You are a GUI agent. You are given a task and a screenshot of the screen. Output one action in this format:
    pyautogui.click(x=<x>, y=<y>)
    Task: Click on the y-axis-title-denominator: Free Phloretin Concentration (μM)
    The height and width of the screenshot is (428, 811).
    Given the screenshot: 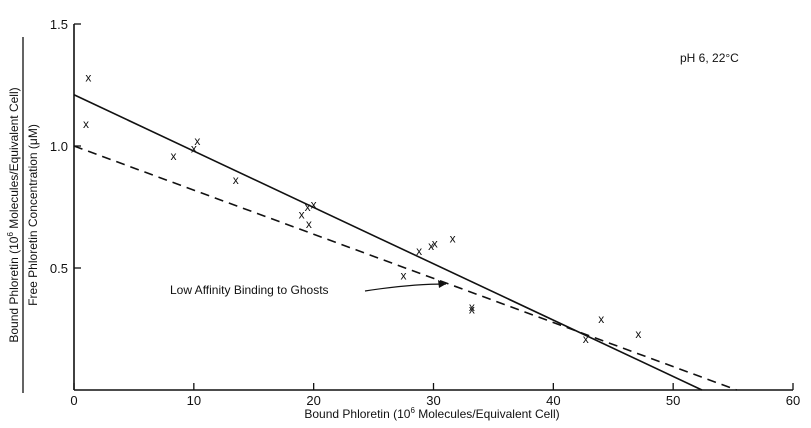 What is the action you would take?
    pyautogui.click(x=33, y=215)
    